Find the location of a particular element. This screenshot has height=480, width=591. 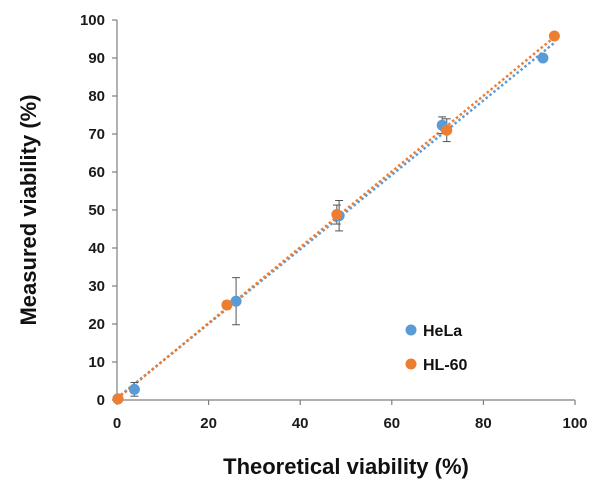

legend-label-hl60: HL-60 is located at coordinates (445, 365).